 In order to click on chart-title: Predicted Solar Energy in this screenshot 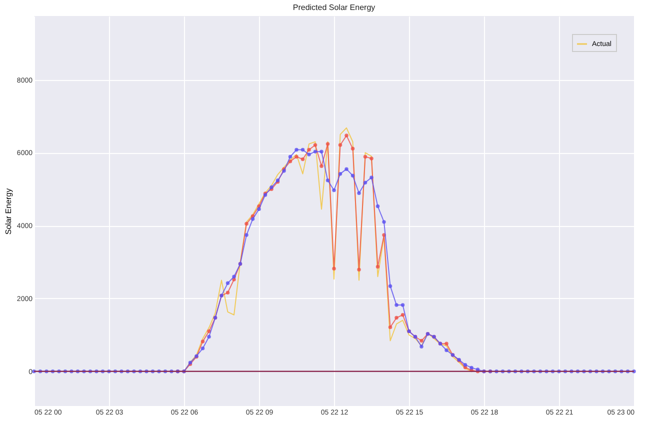, I will do `click(334, 7)`.